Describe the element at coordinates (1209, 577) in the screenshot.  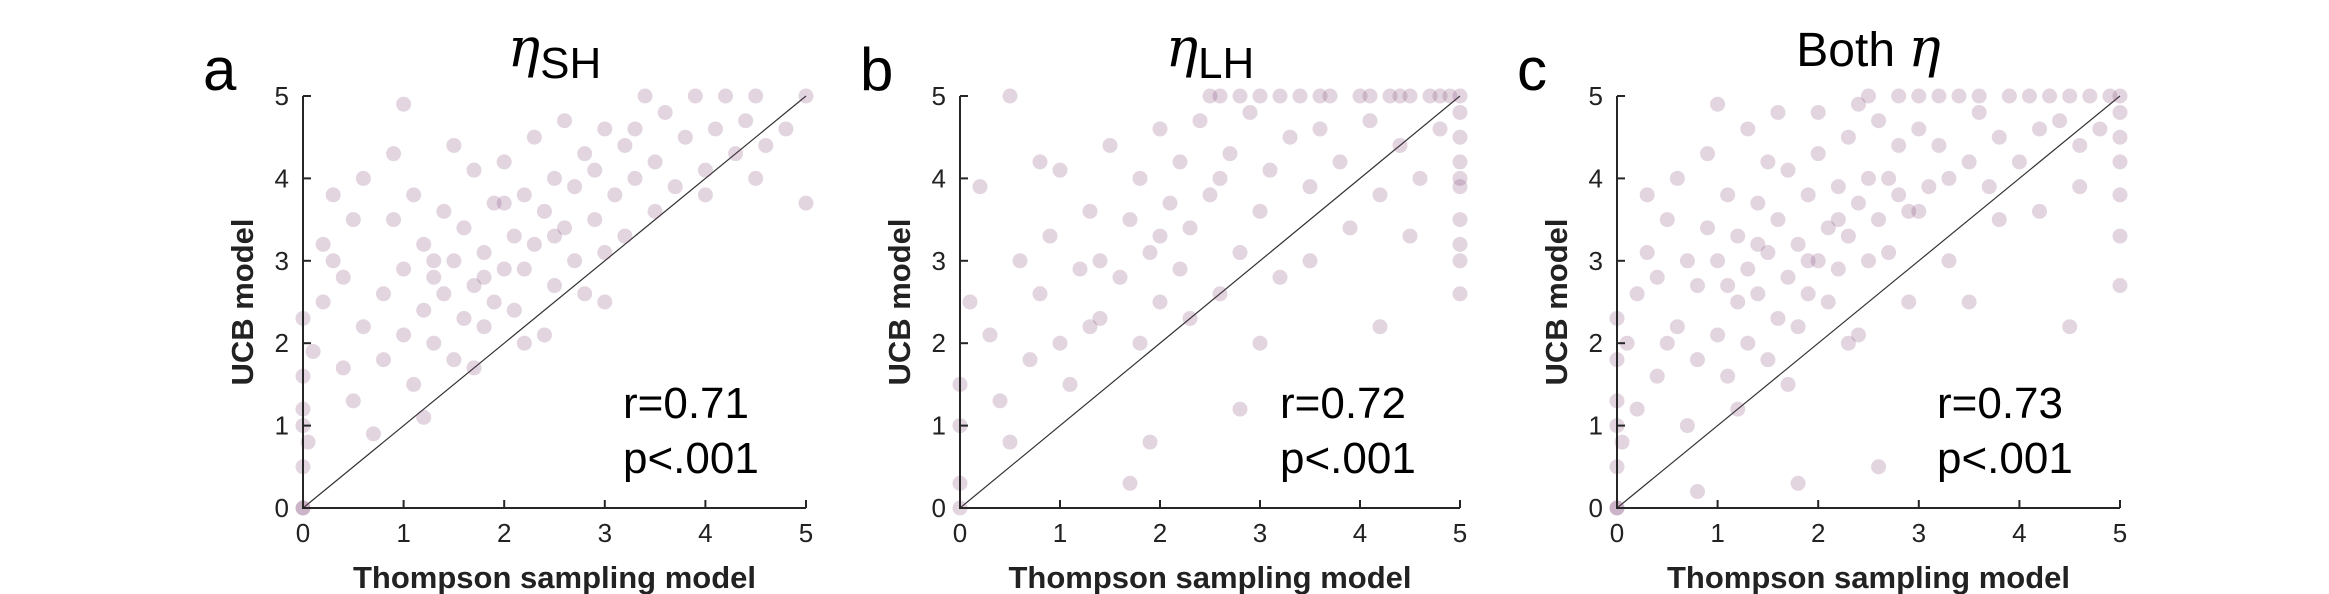
I see `x-axis-label: Thompson sampling model` at that location.